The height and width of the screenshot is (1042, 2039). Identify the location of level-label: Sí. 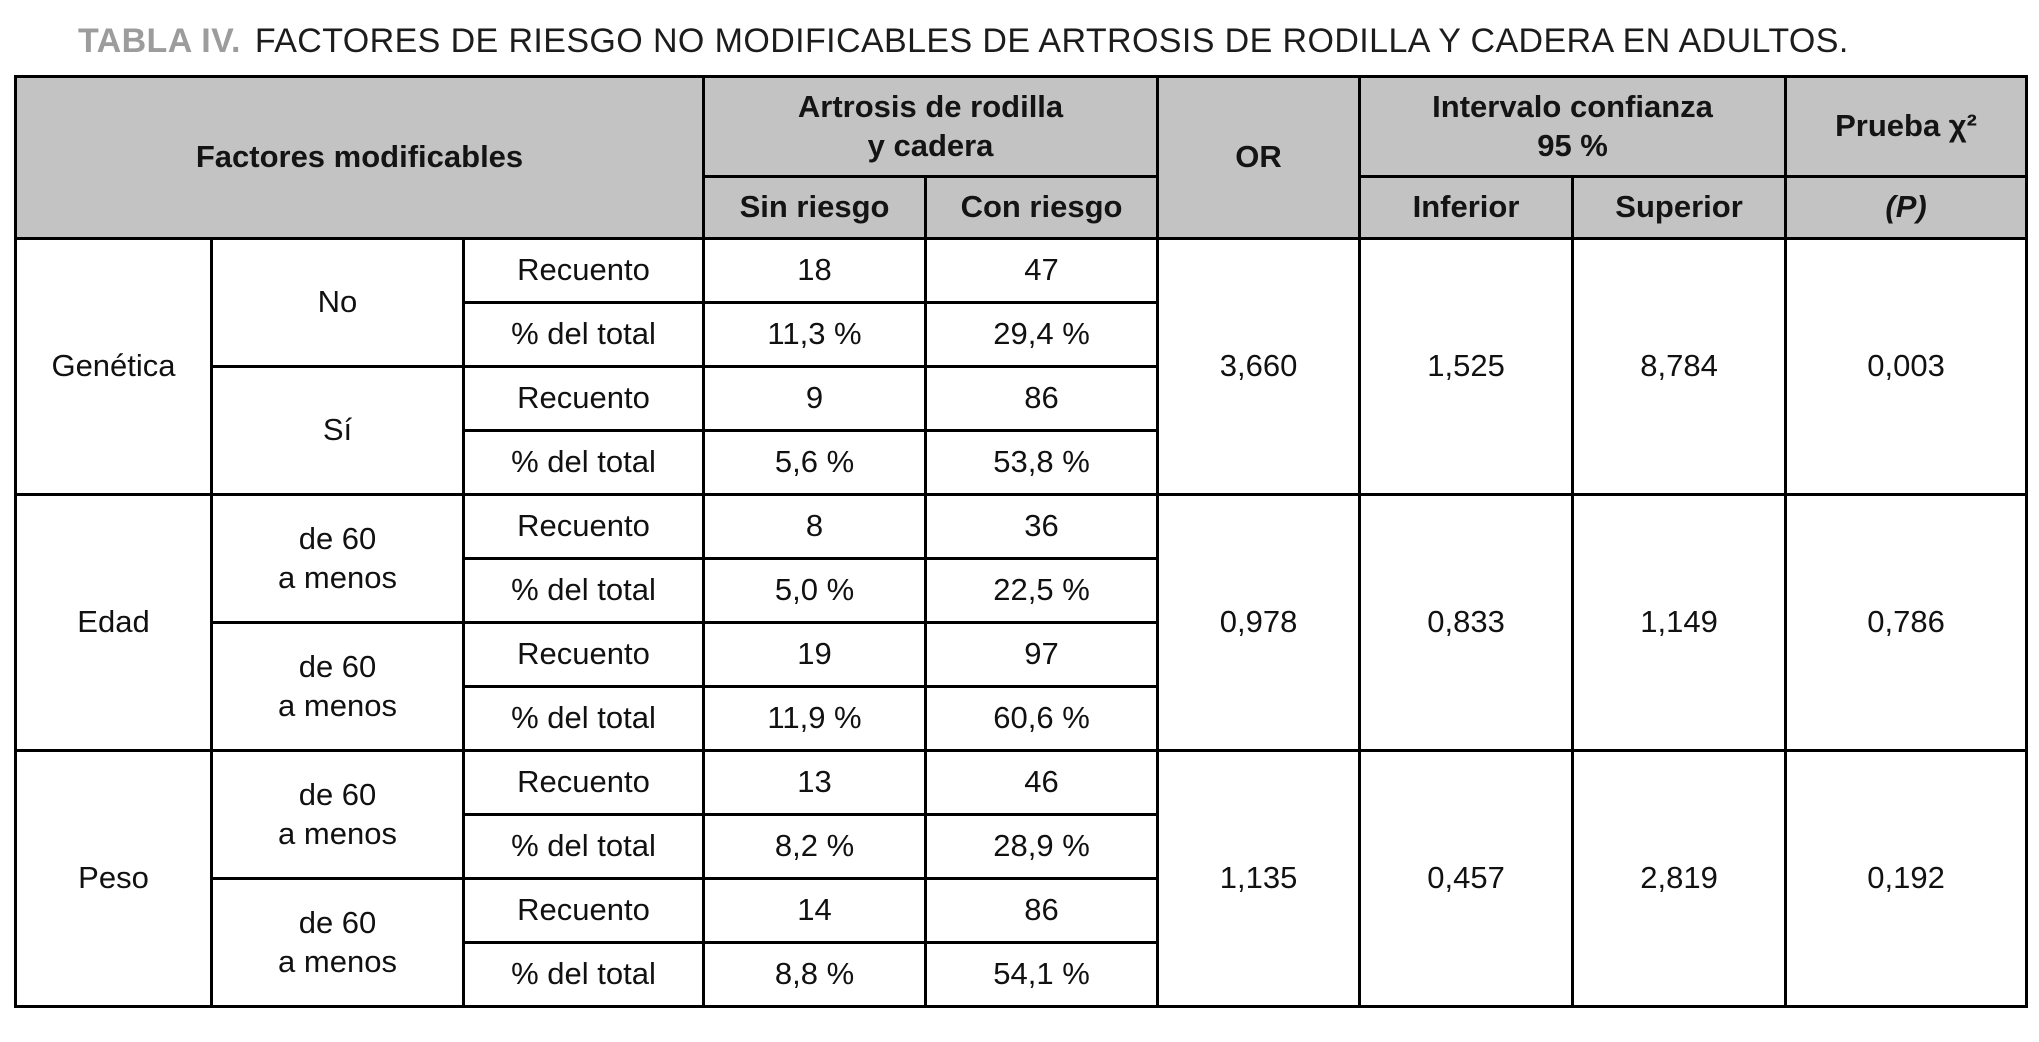
(337, 431).